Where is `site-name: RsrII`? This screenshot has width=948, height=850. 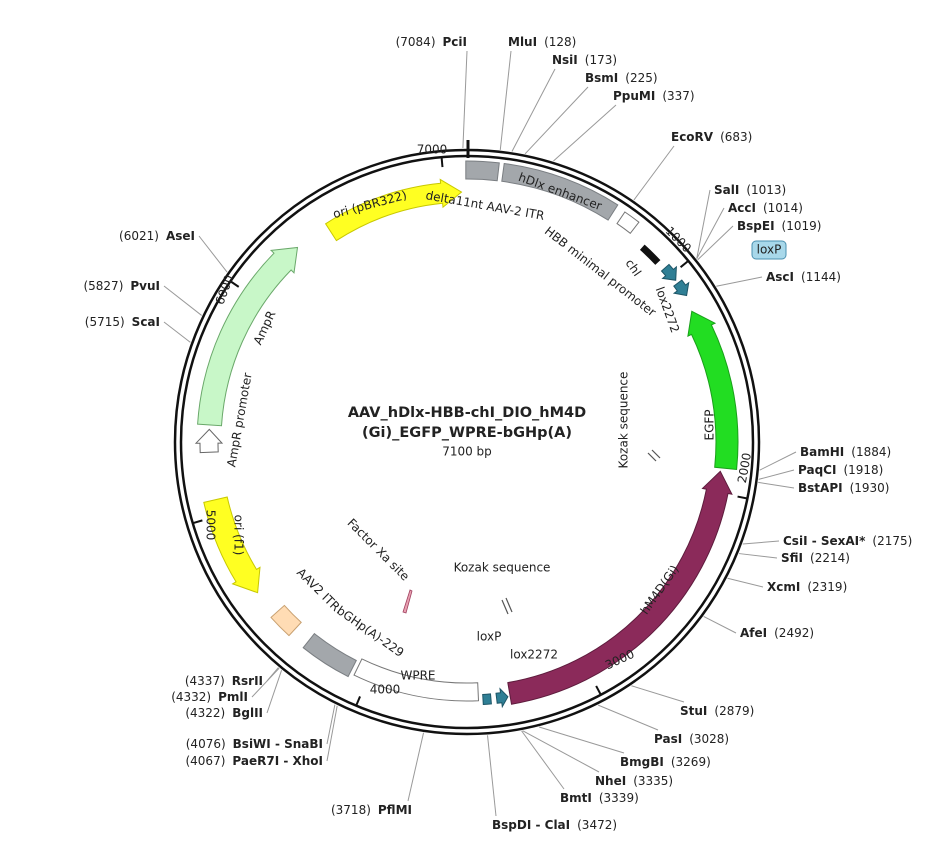 site-name: RsrII is located at coordinates (247, 681).